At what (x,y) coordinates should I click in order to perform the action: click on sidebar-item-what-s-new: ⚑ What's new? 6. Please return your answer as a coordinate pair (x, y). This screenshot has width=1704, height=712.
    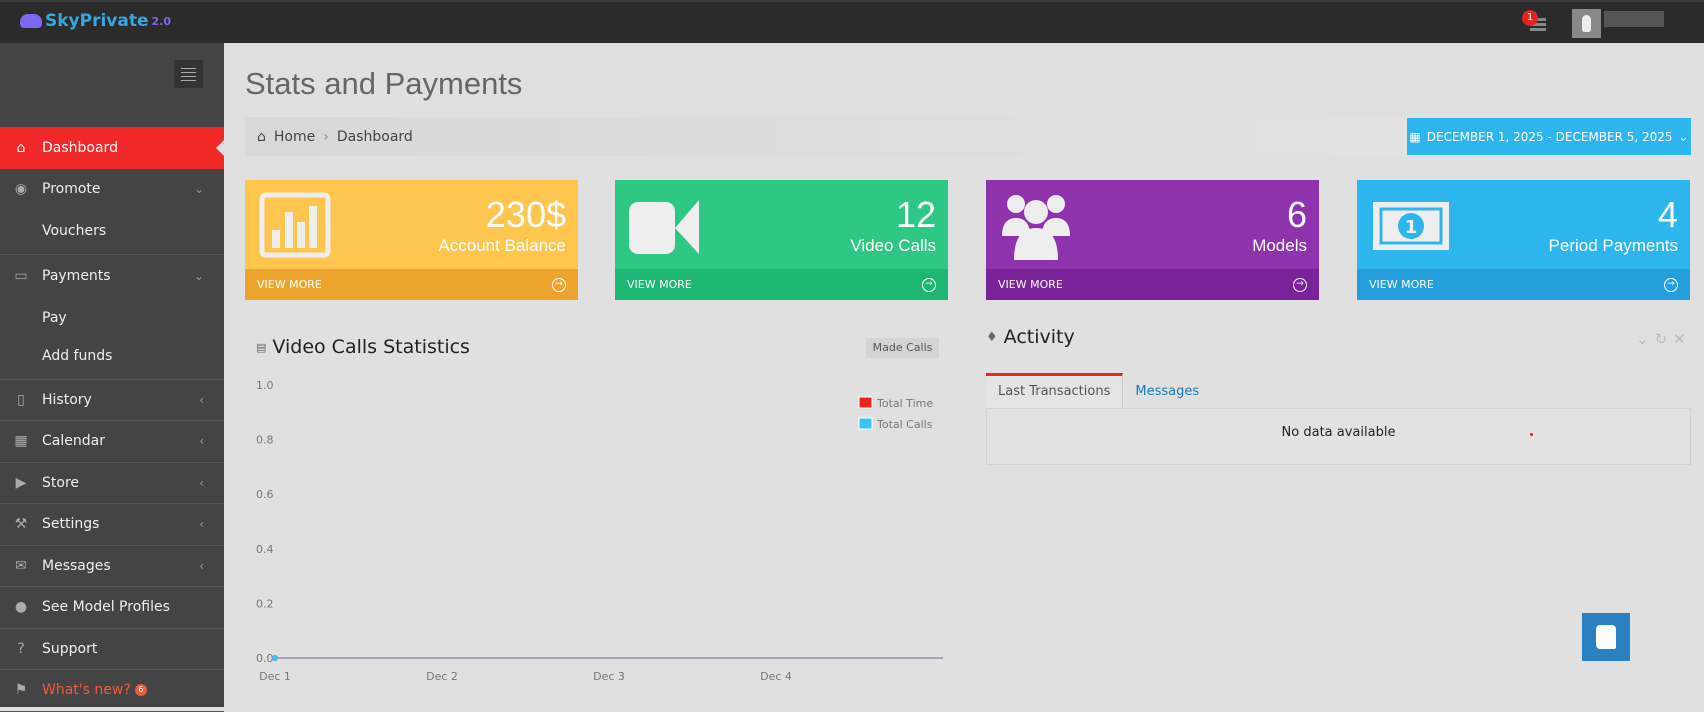
    Looking at the image, I should click on (112, 691).